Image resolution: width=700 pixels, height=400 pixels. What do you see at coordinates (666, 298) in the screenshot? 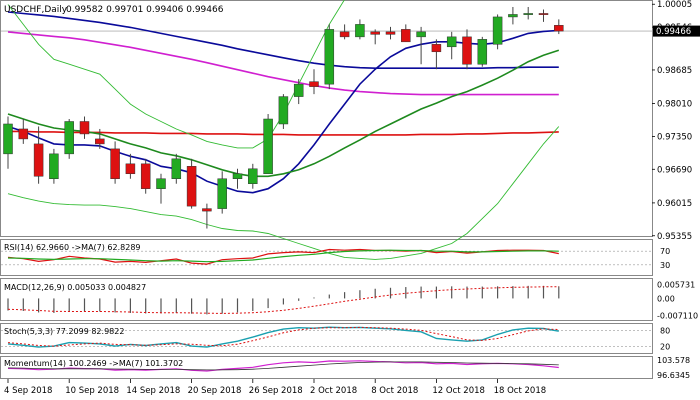
I see `macd-axis-label: 0.00` at bounding box center [666, 298].